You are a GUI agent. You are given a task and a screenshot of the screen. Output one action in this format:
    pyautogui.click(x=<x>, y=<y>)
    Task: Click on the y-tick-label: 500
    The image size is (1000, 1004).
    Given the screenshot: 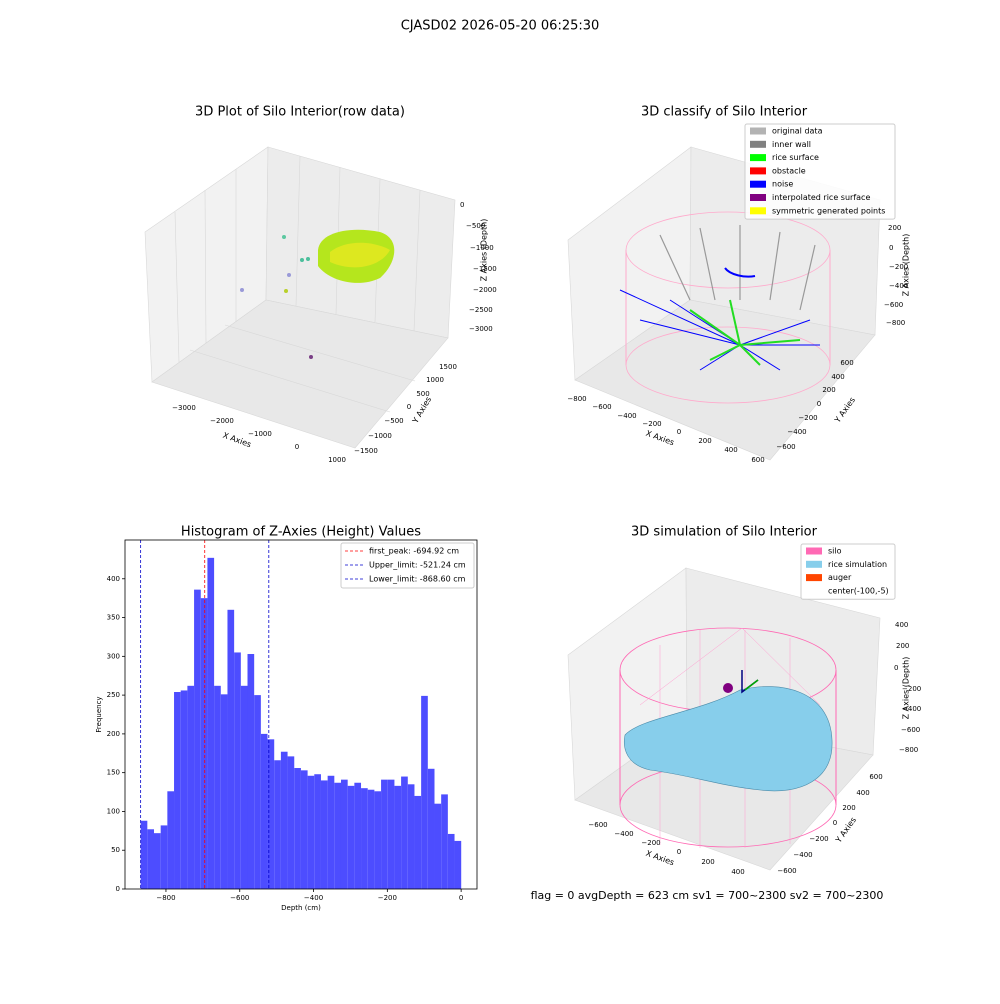 What is the action you would take?
    pyautogui.click(x=422, y=394)
    